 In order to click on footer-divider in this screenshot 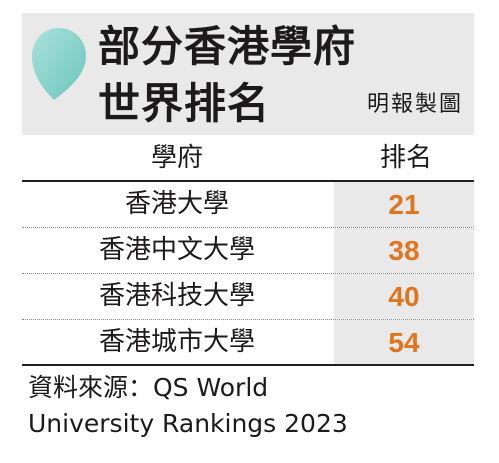, I will do `click(248, 365)`.